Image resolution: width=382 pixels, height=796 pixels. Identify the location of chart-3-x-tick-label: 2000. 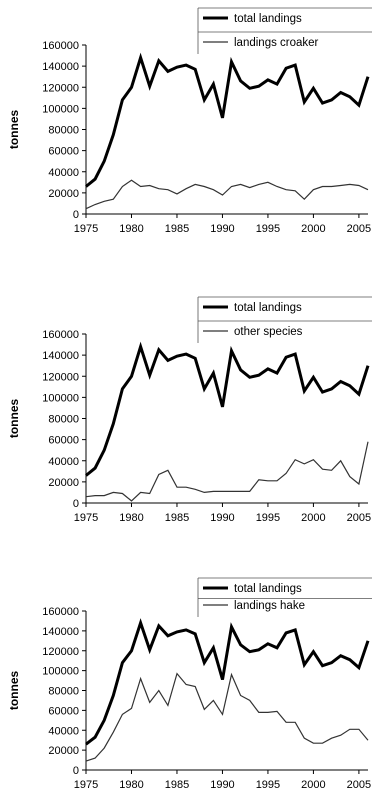
(313, 785).